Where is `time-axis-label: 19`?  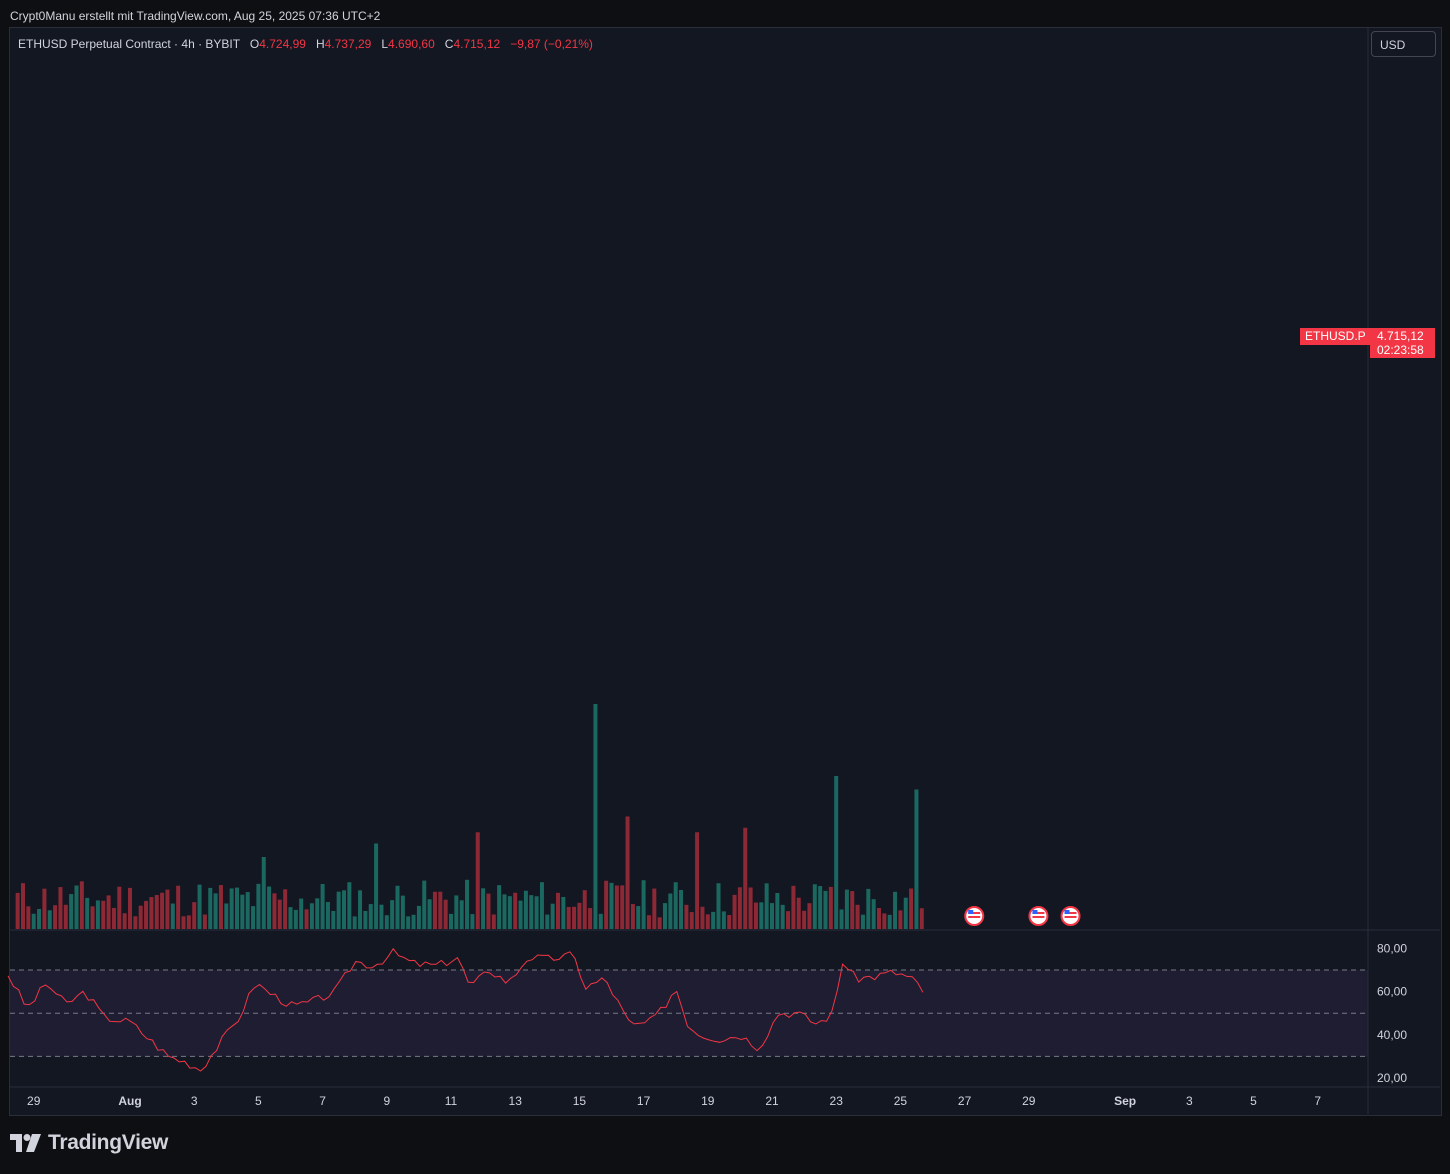 time-axis-label: 19 is located at coordinates (708, 1101).